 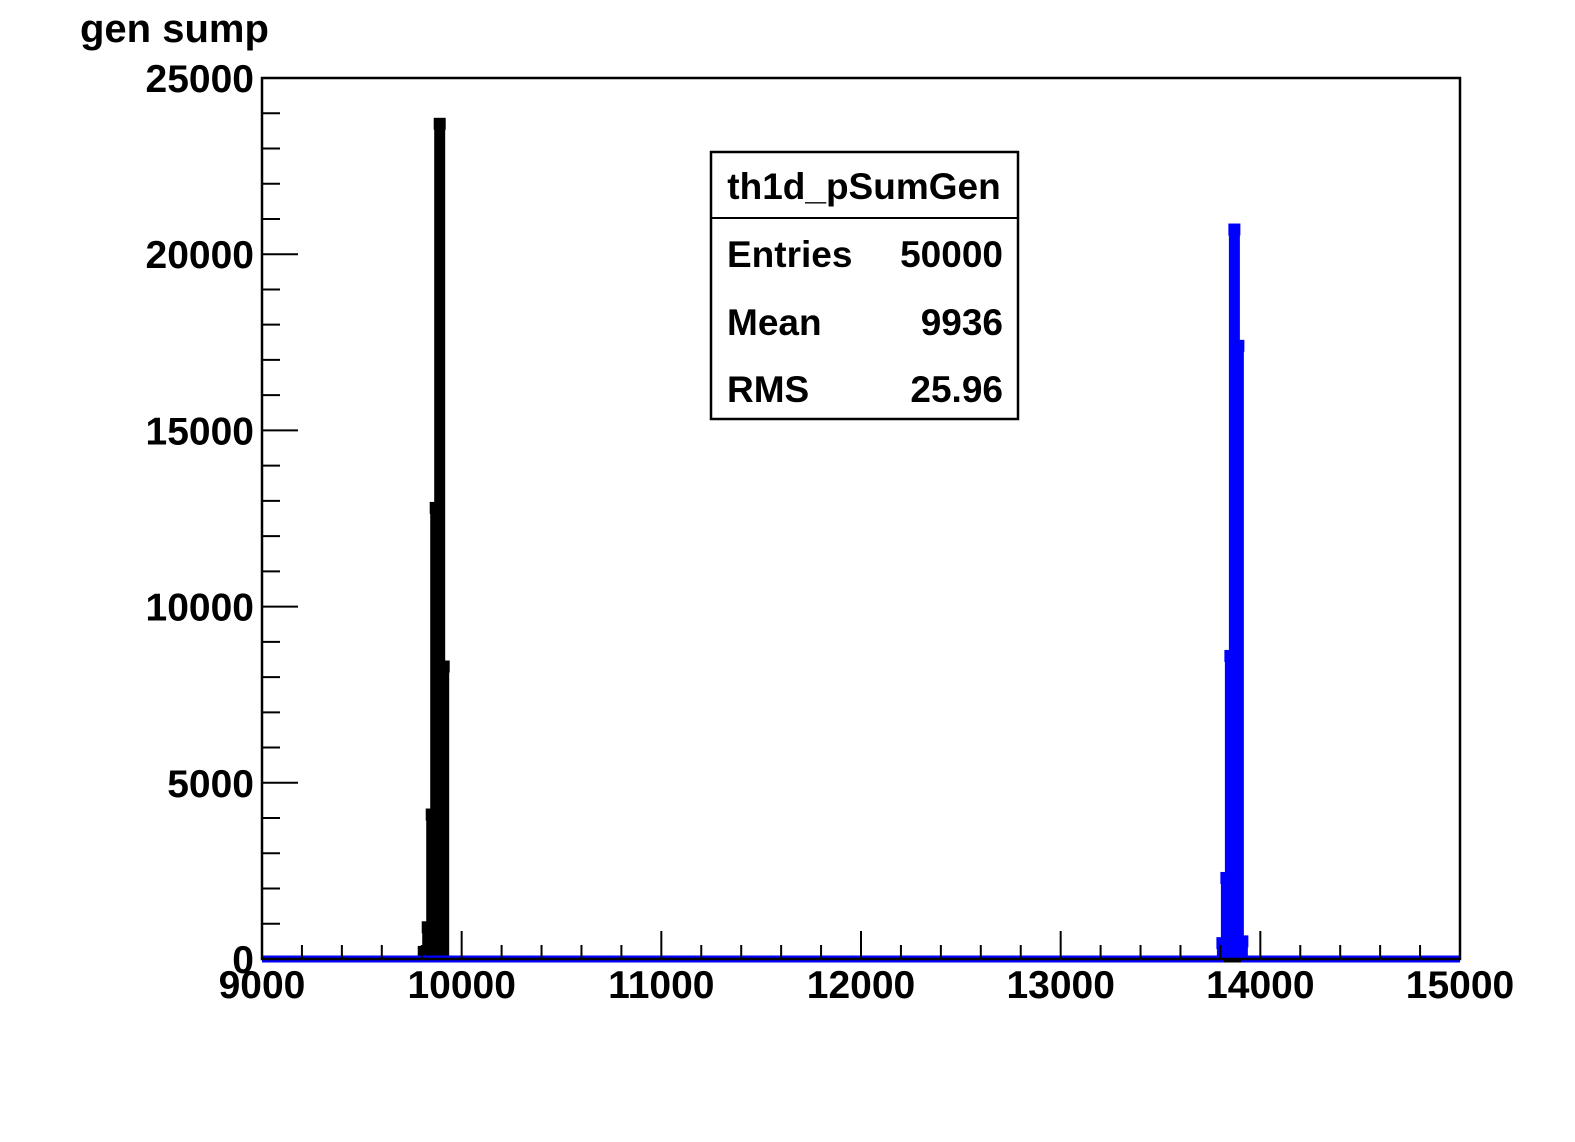 I want to click on stats-entries-label: Entries, so click(x=789, y=254).